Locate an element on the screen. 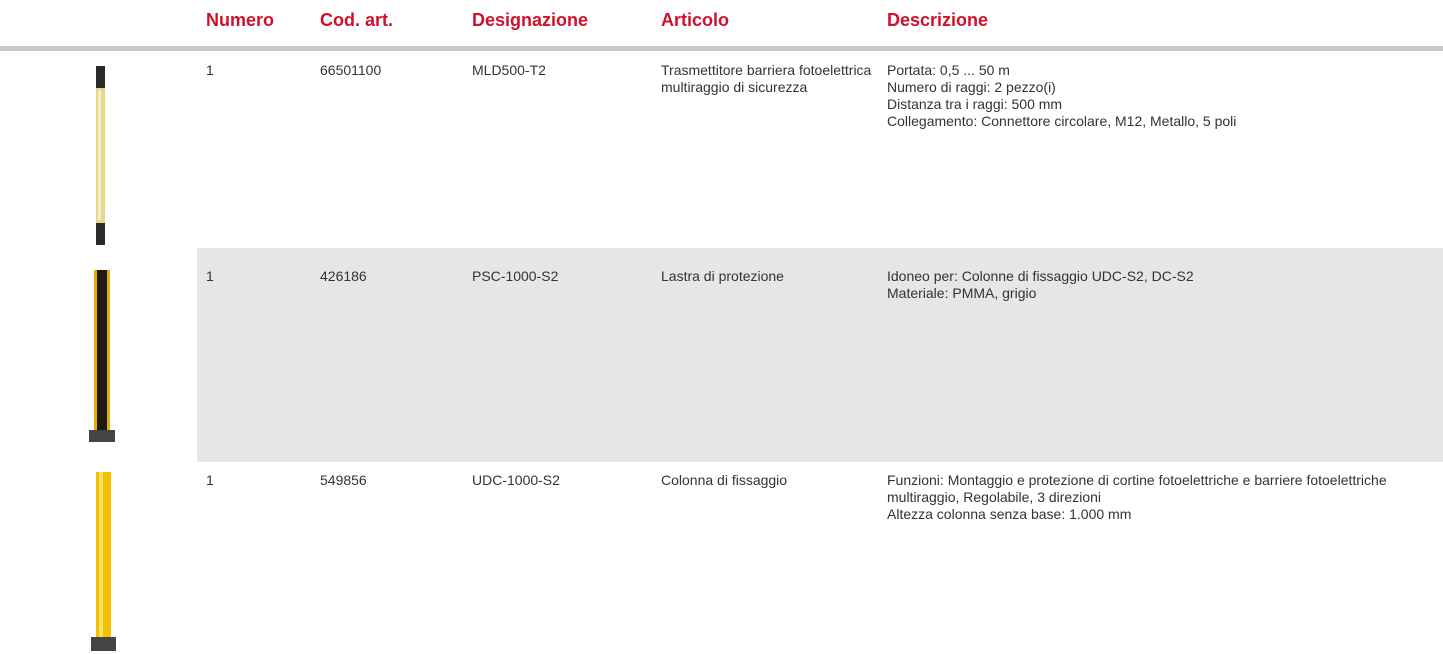 This screenshot has width=1443, height=654. header-description: Descrizione is located at coordinates (938, 20).